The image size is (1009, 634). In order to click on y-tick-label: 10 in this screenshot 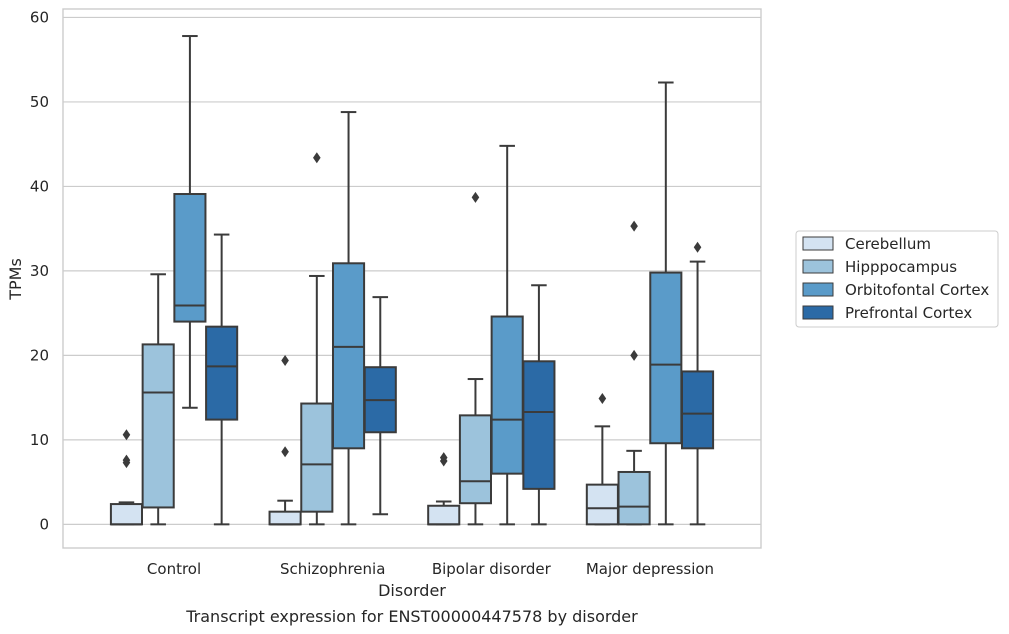, I will do `click(39, 440)`.